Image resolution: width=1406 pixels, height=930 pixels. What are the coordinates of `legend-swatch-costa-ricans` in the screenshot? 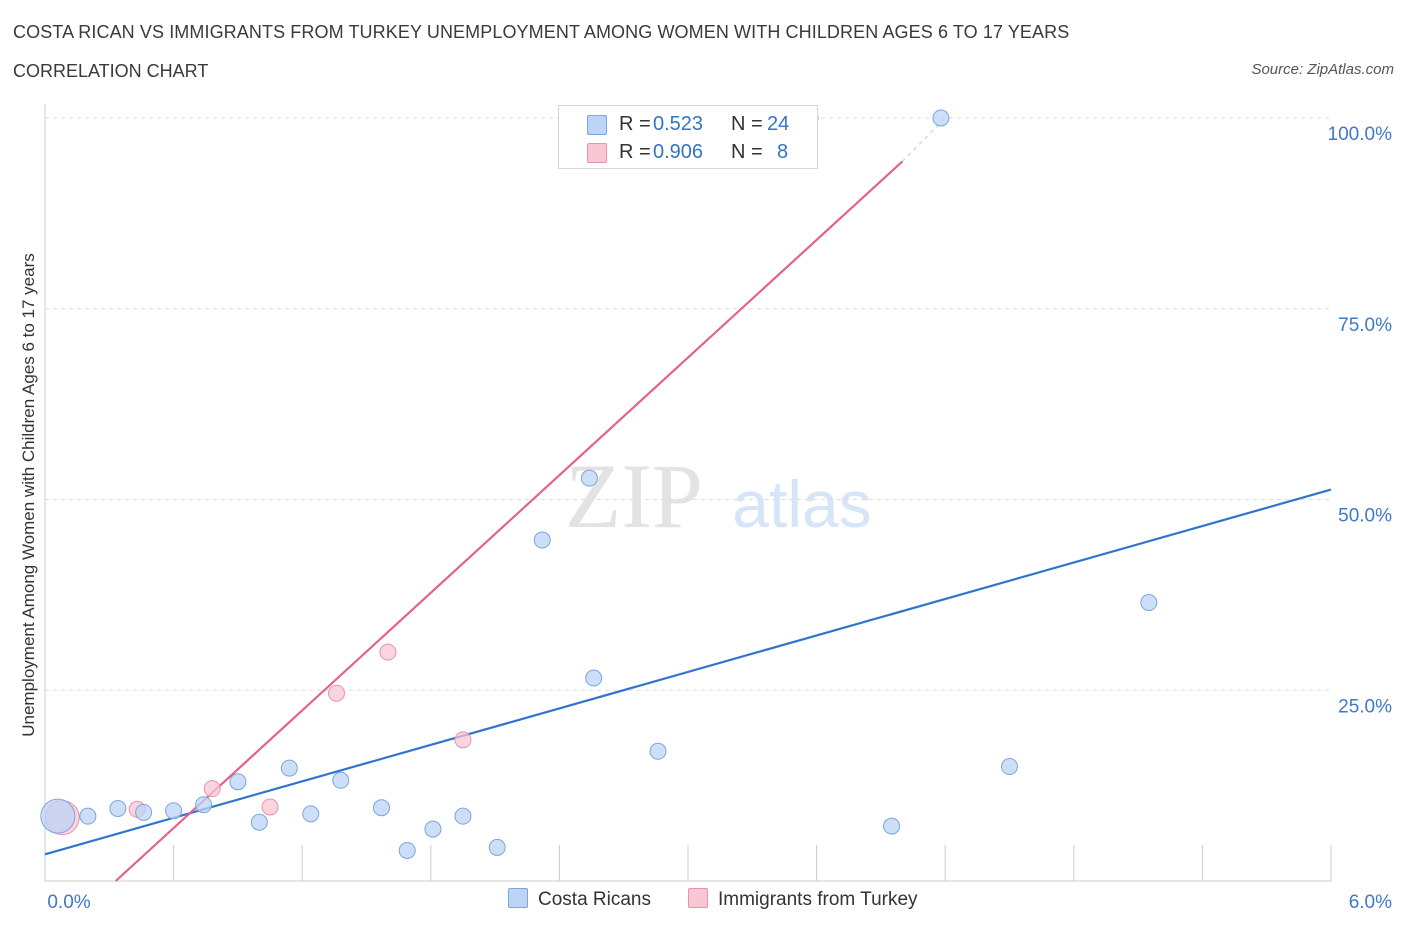 It's located at (597, 125).